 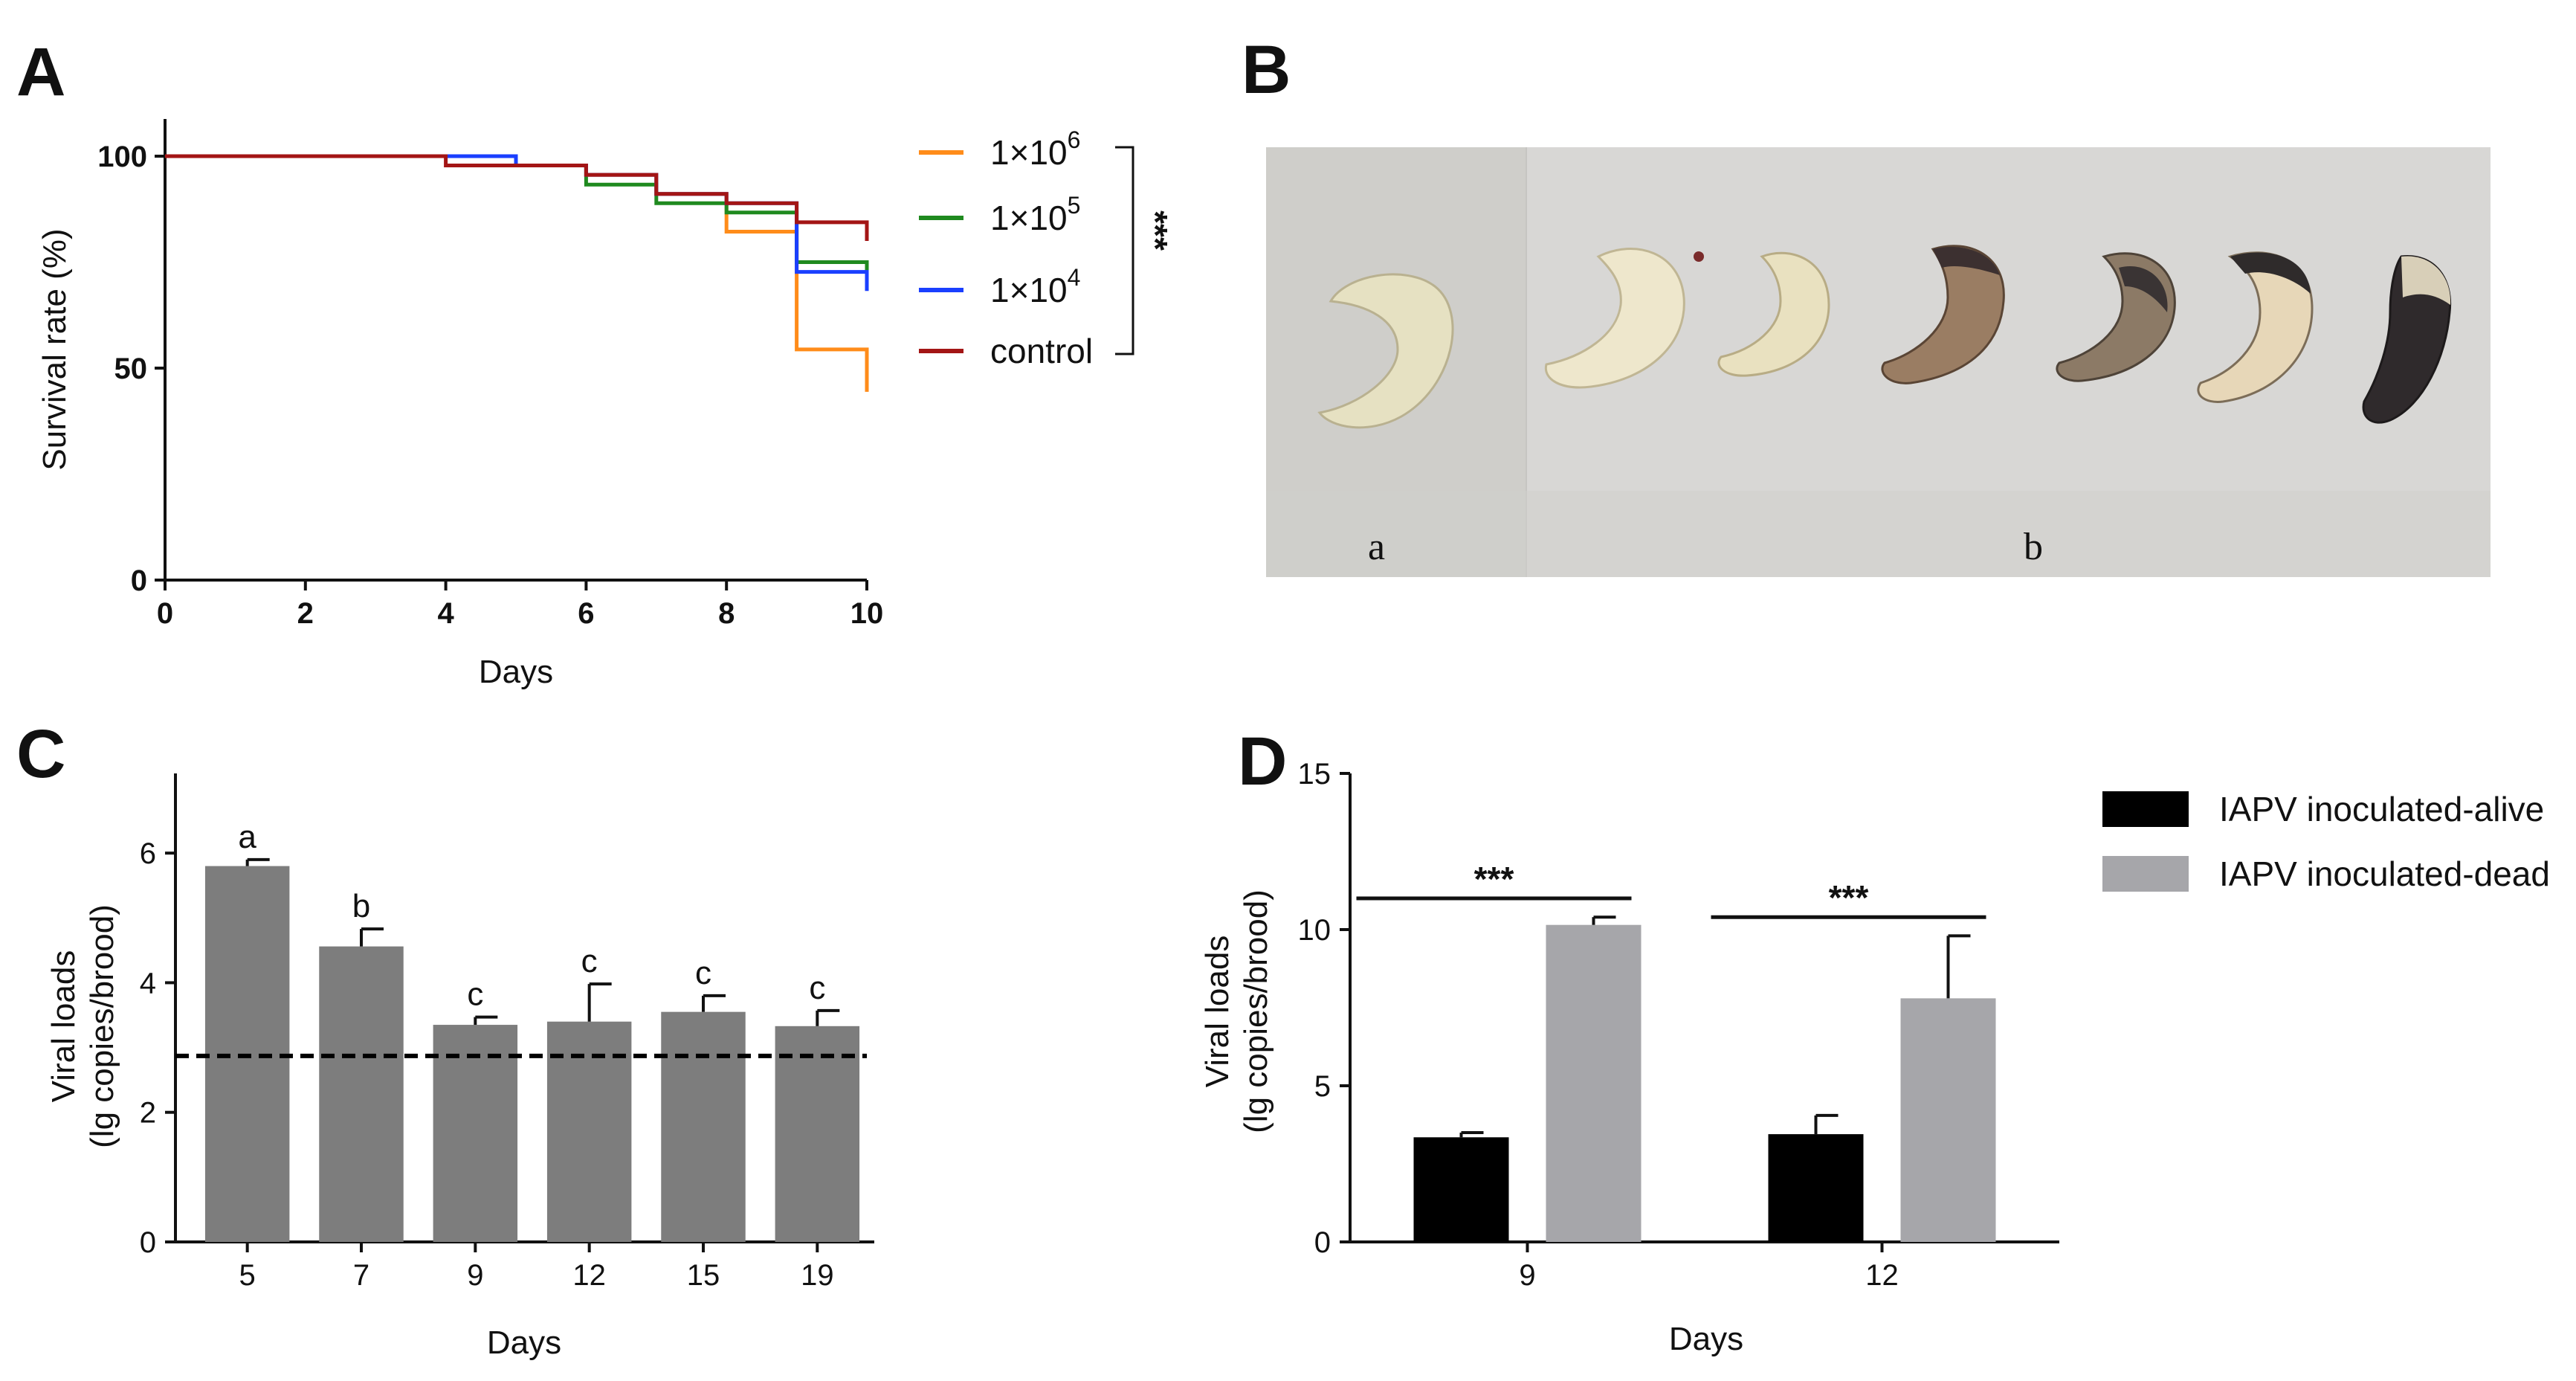 What do you see at coordinates (726, 614) in the screenshot?
I see `survival-x-tick-label: 8` at bounding box center [726, 614].